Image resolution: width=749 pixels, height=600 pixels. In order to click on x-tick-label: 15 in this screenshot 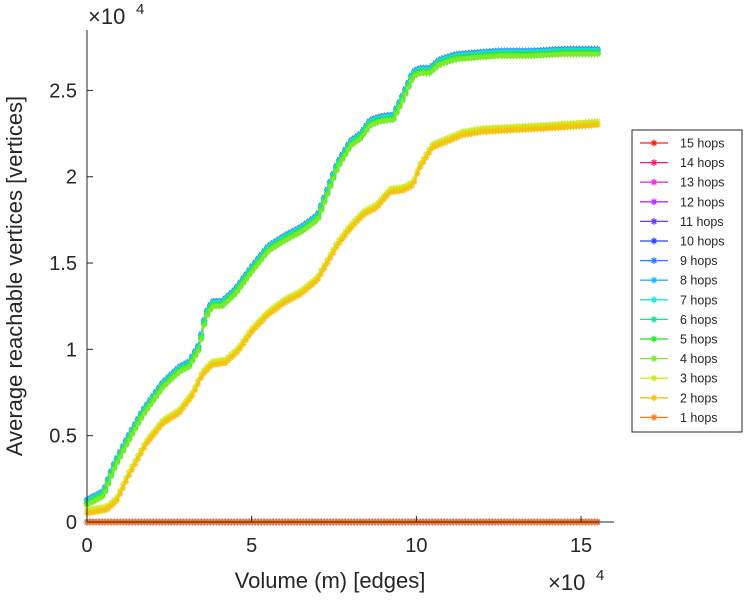, I will do `click(581, 546)`.